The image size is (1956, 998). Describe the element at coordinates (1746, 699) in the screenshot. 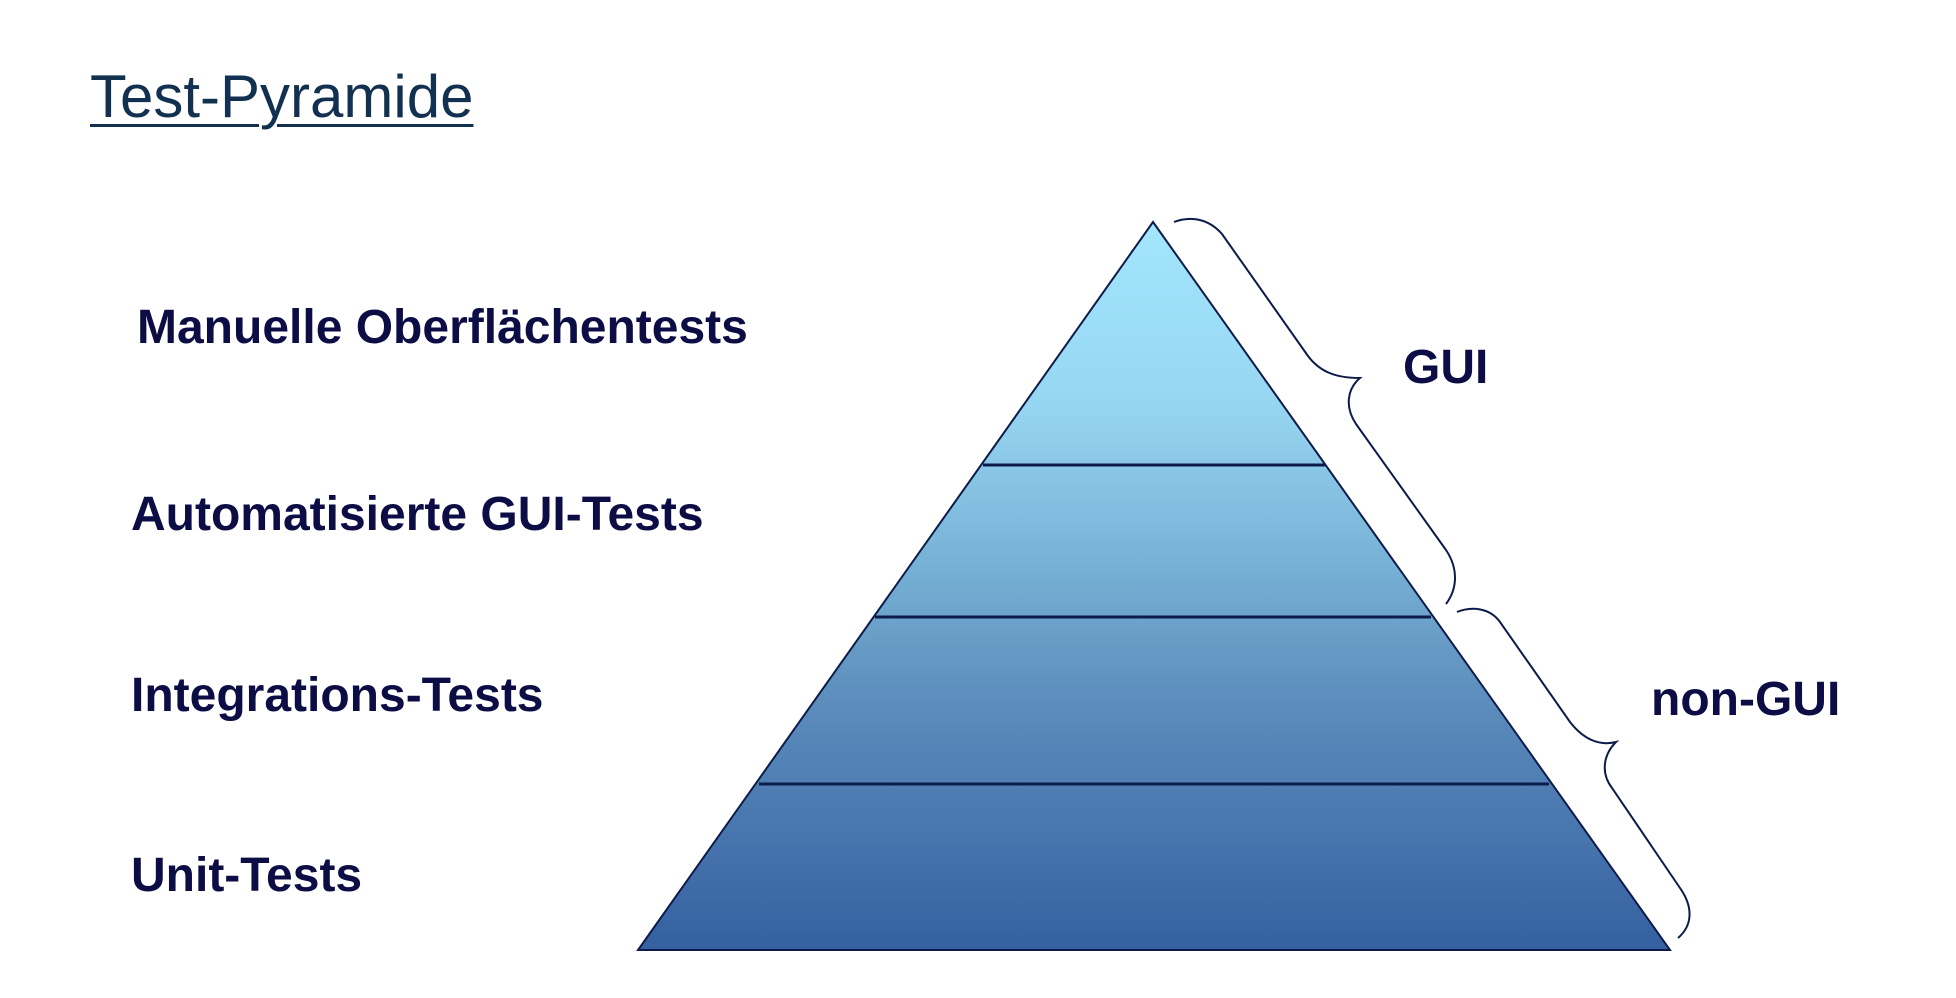

I see `group-label-non-gui: non-GUI` at that location.